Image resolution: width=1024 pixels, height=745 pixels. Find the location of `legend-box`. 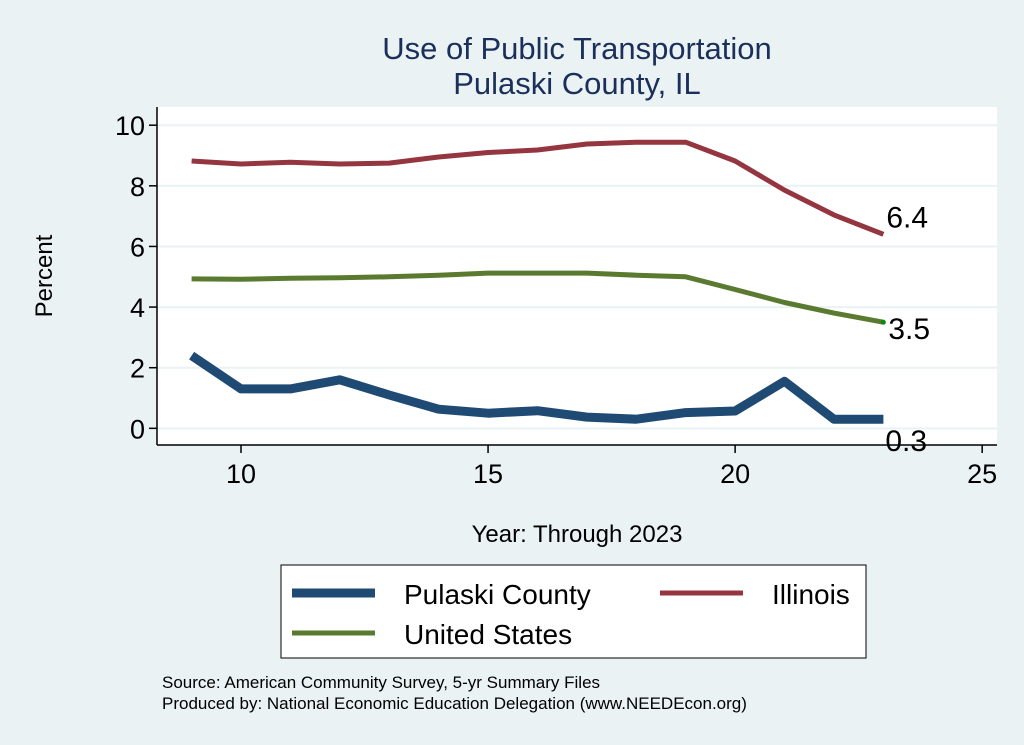

legend-box is located at coordinates (573, 611).